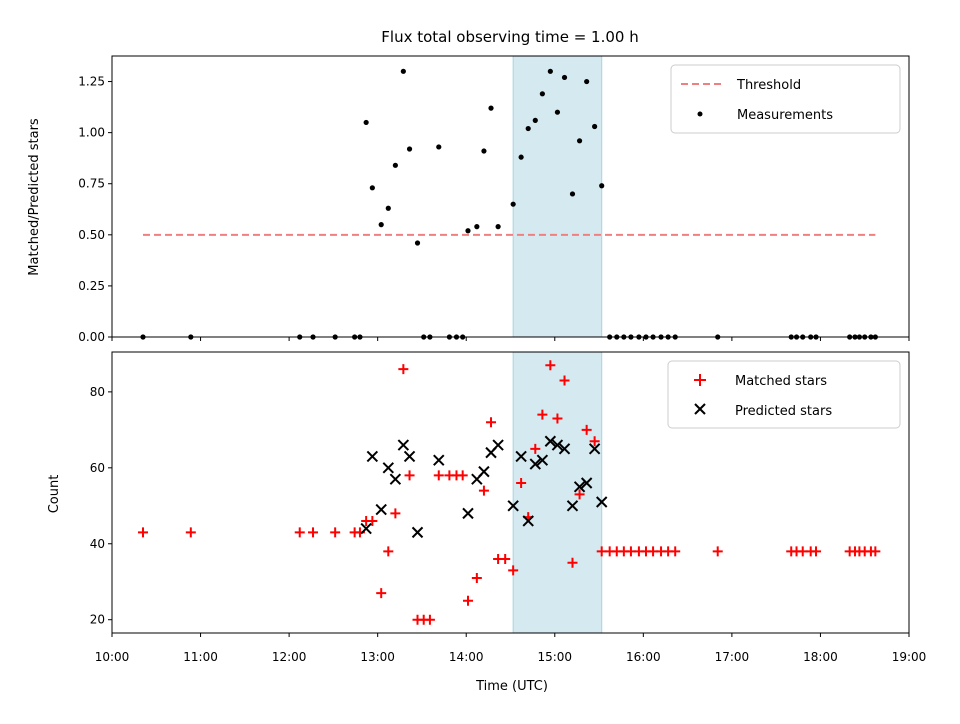 The height and width of the screenshot is (724, 960). I want to click on count-legend: Matched stars Predicted stars, so click(784, 394).